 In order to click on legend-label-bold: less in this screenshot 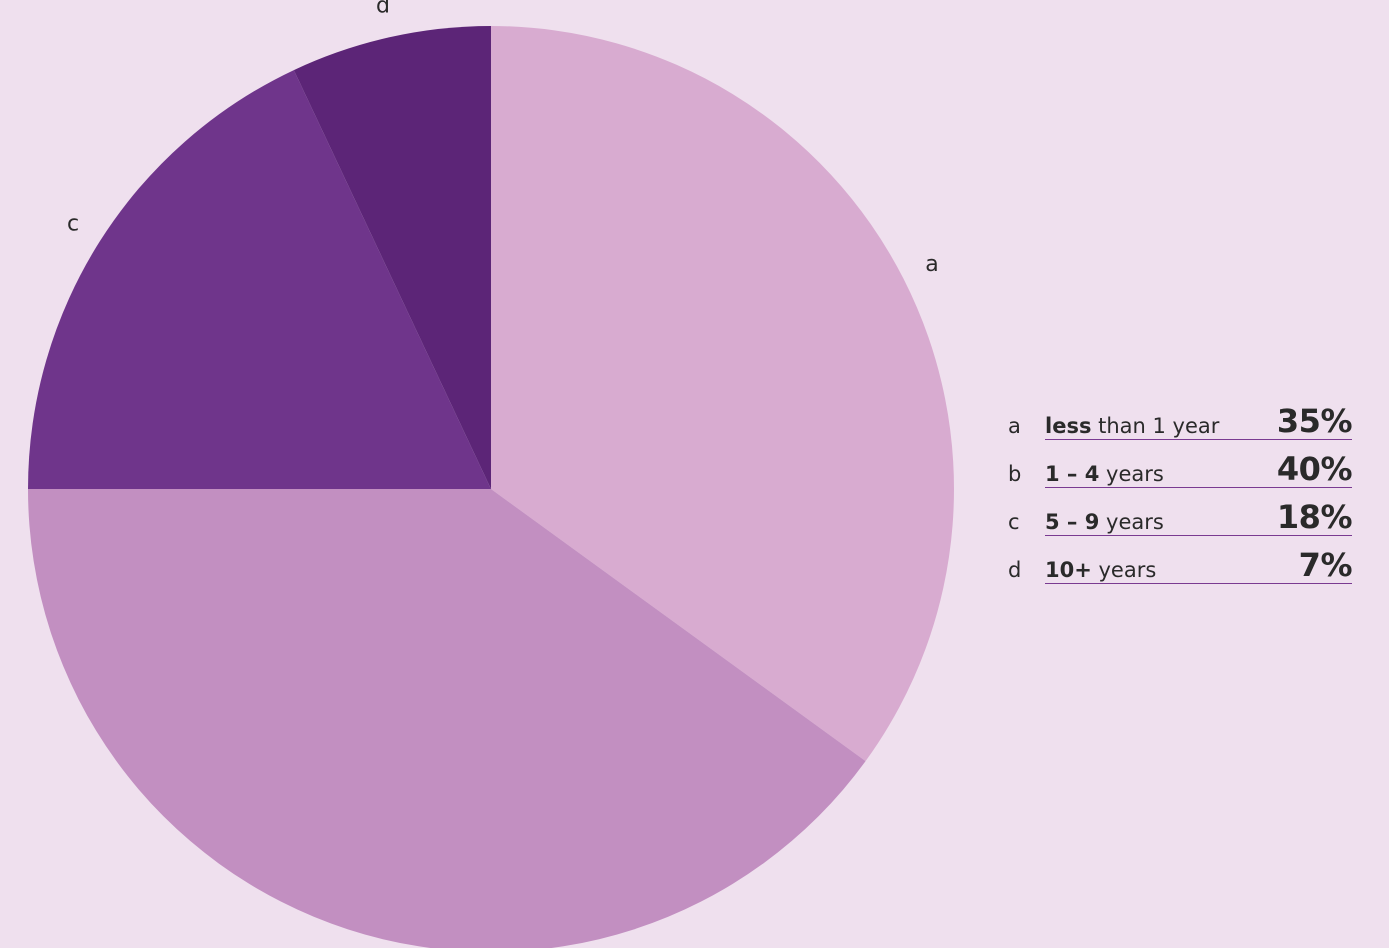, I will do `click(1068, 426)`.